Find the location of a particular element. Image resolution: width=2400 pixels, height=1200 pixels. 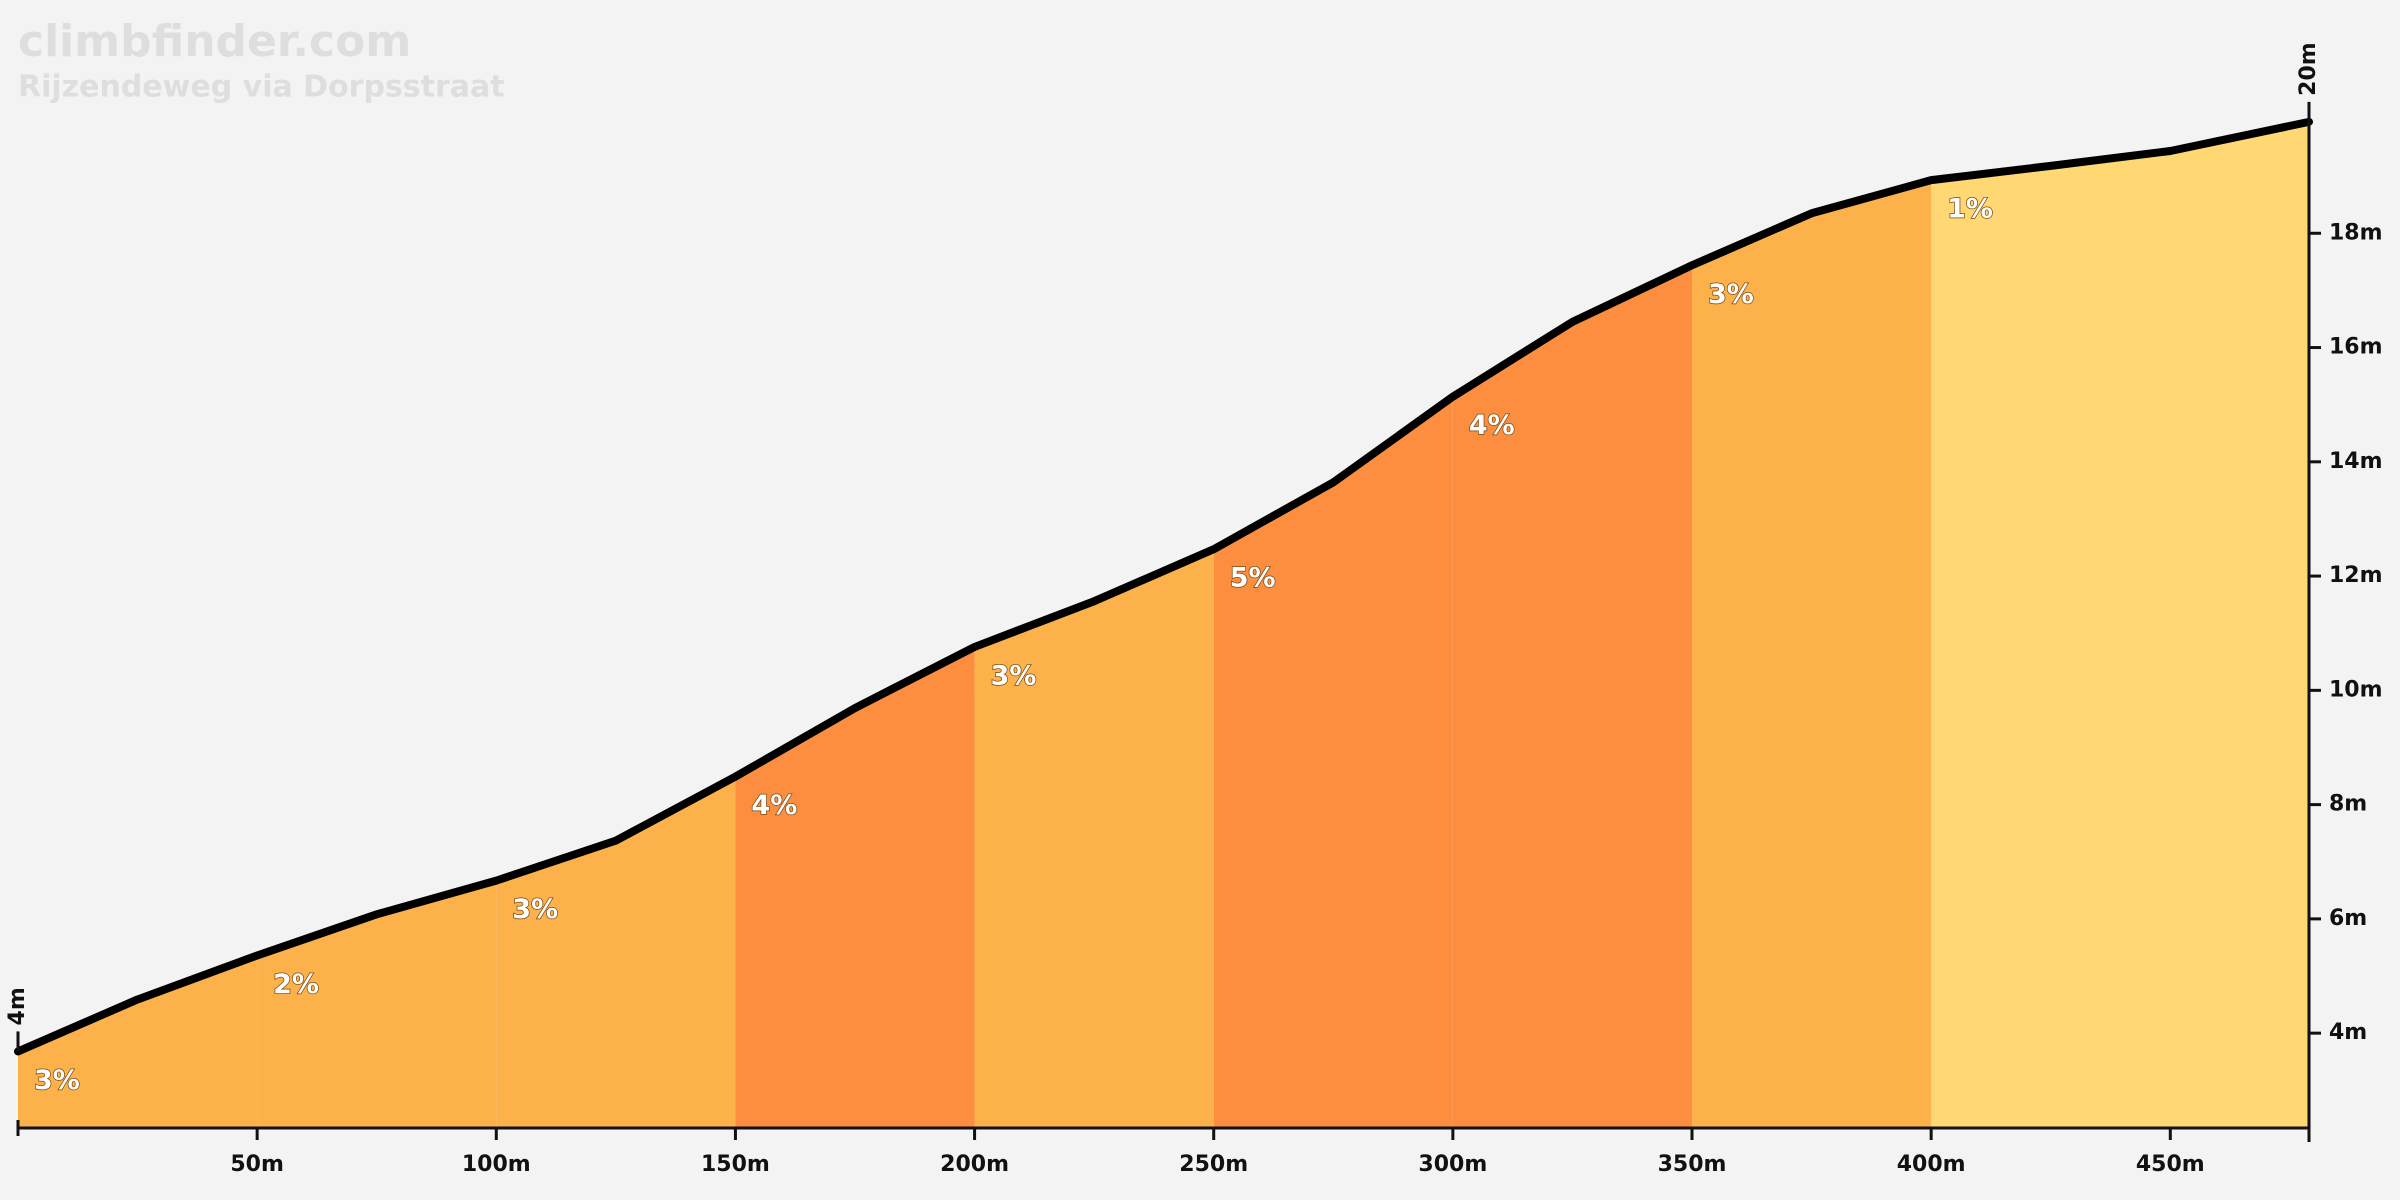

x-tick-label: 150m is located at coordinates (735, 1164).